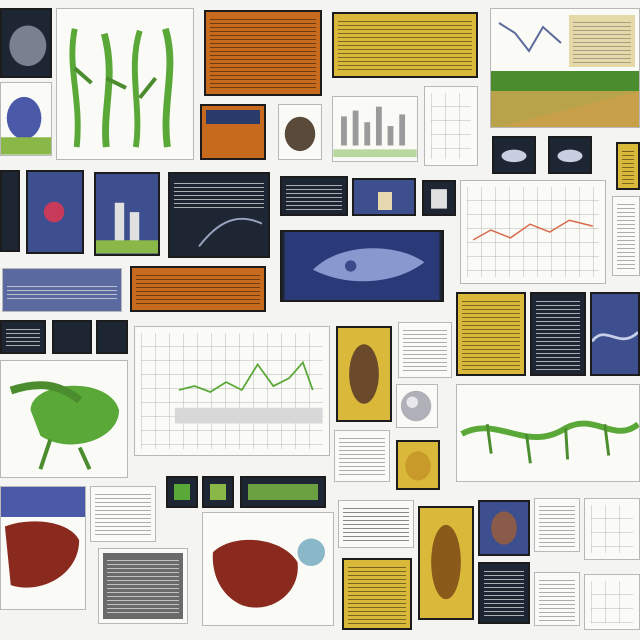  What do you see at coordinates (602, 41) in the screenshot?
I see `beige-note` at bounding box center [602, 41].